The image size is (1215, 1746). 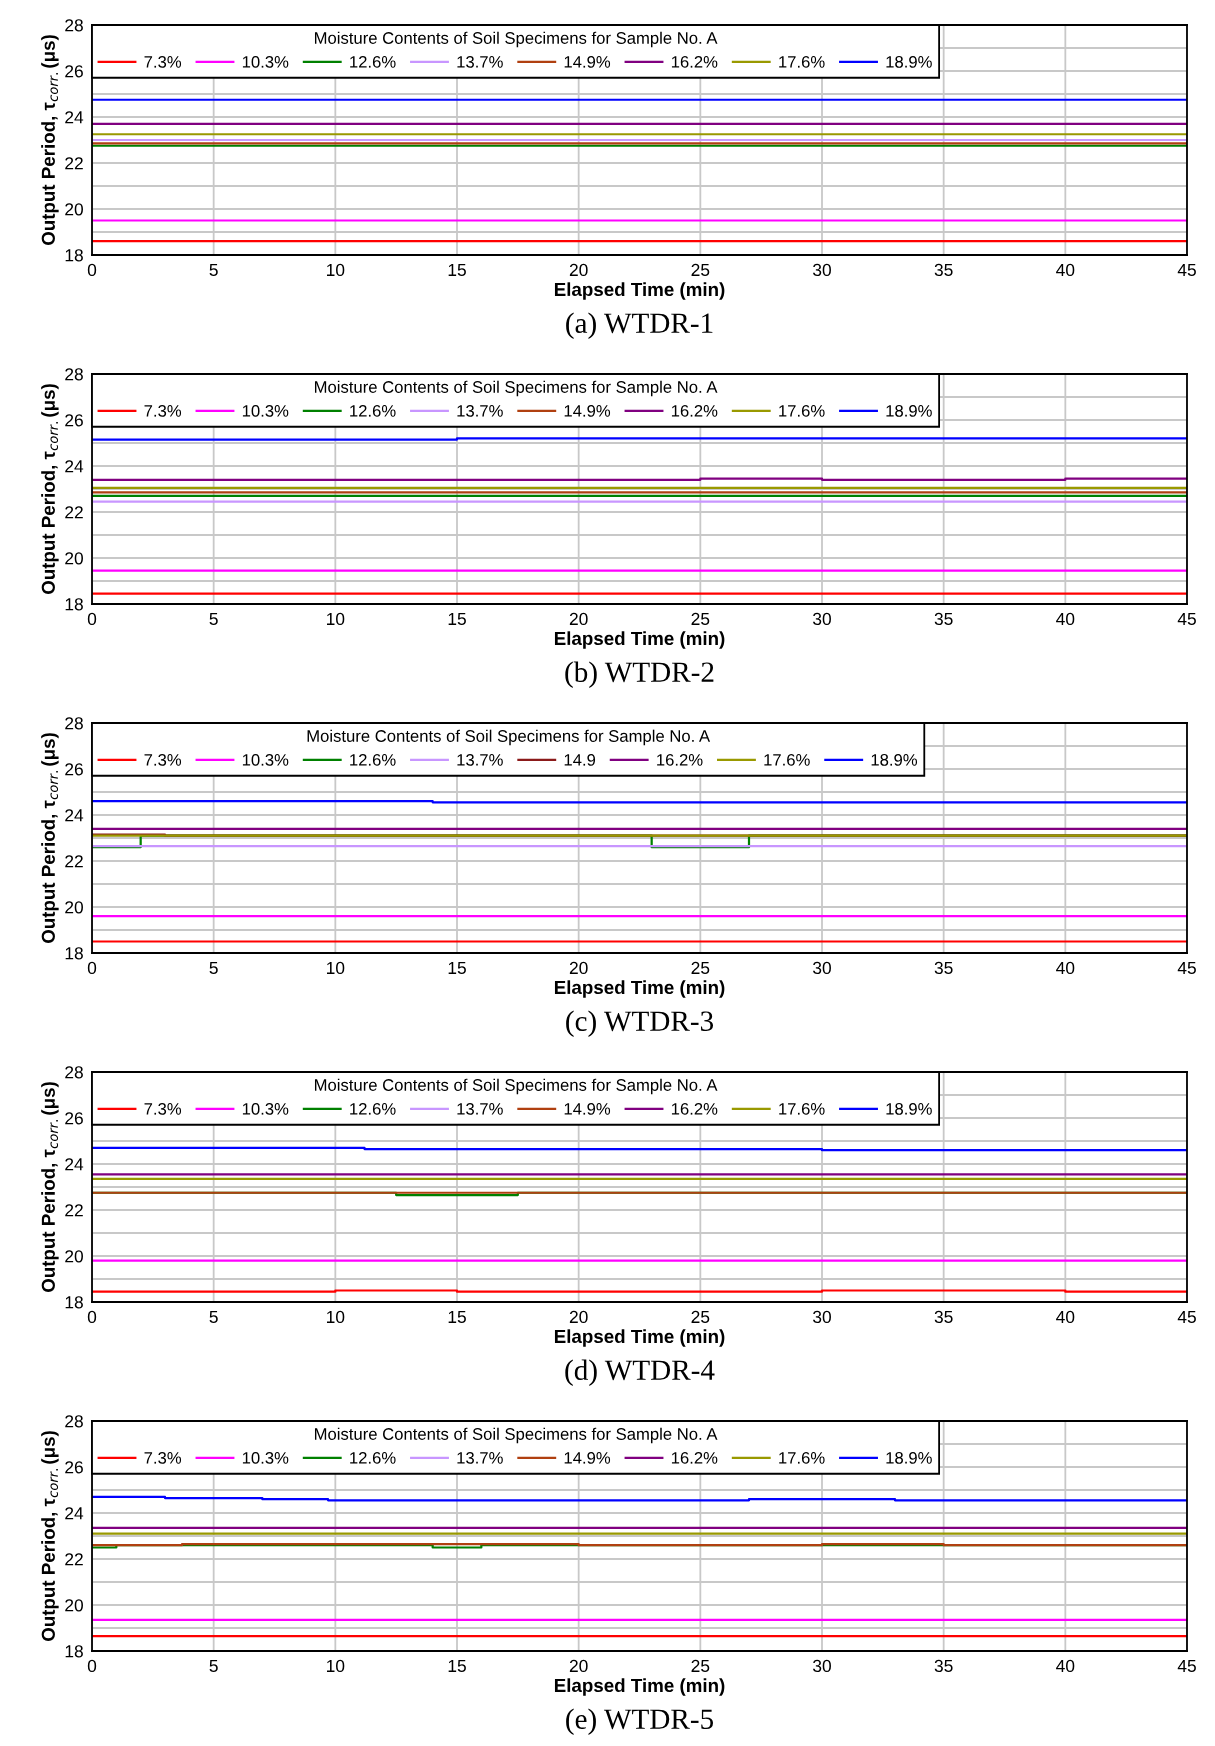 What do you see at coordinates (639, 674) in the screenshot?
I see `text: (b) WTDR-2` at bounding box center [639, 674].